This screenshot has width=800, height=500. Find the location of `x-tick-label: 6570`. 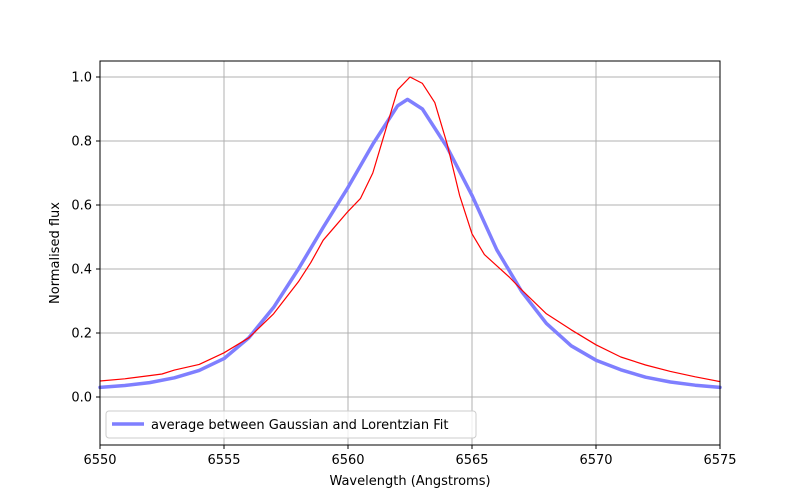

x-tick-label: 6570 is located at coordinates (595, 460).